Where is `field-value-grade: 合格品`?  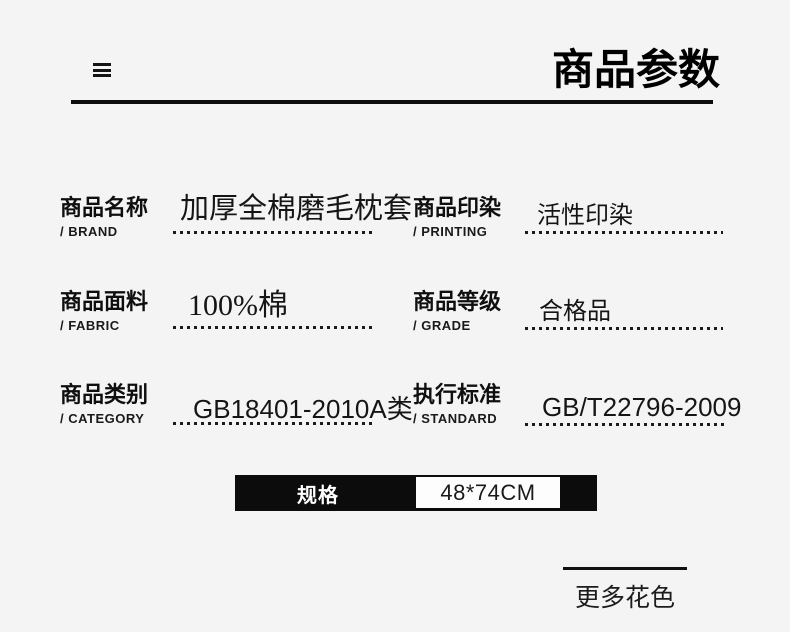
field-value-grade: 合格品 is located at coordinates (575, 311).